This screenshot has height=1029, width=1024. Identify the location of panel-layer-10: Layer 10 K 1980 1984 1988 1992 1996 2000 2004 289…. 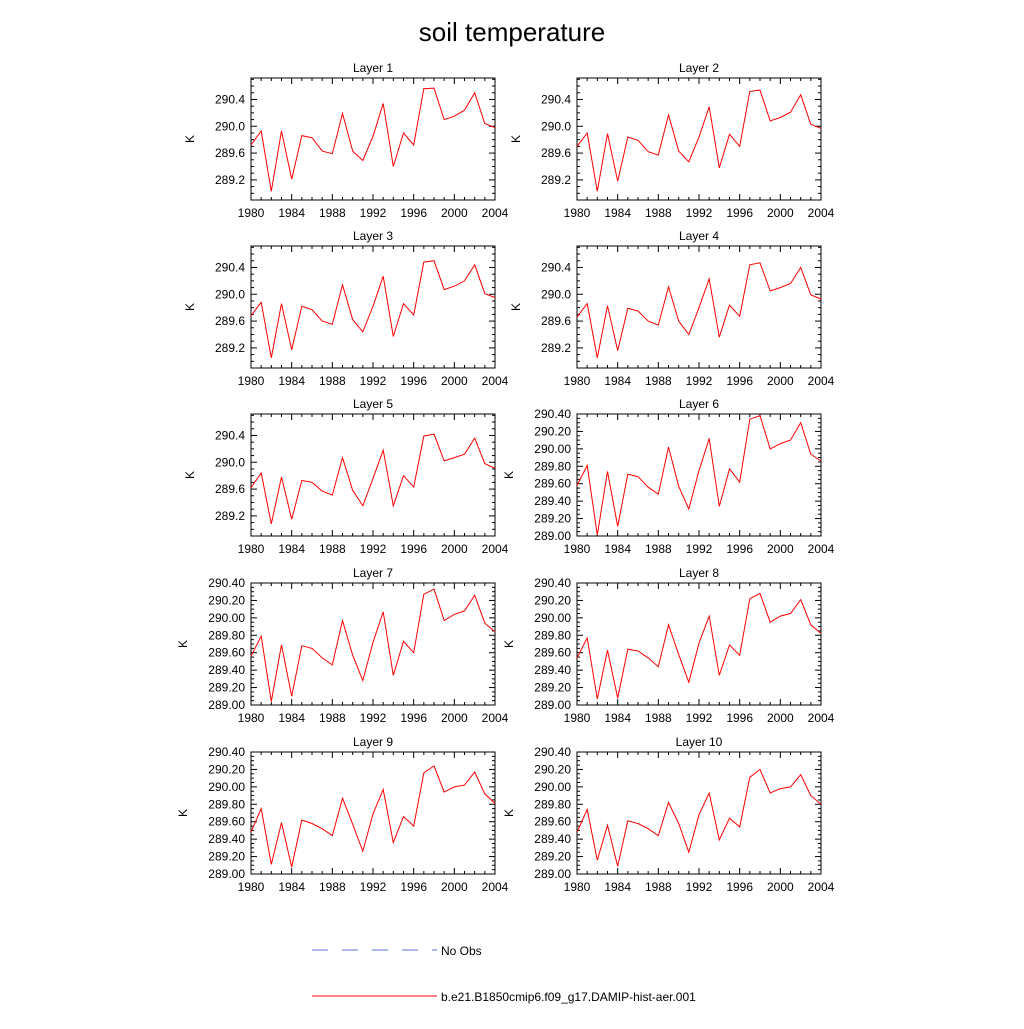
(668, 814).